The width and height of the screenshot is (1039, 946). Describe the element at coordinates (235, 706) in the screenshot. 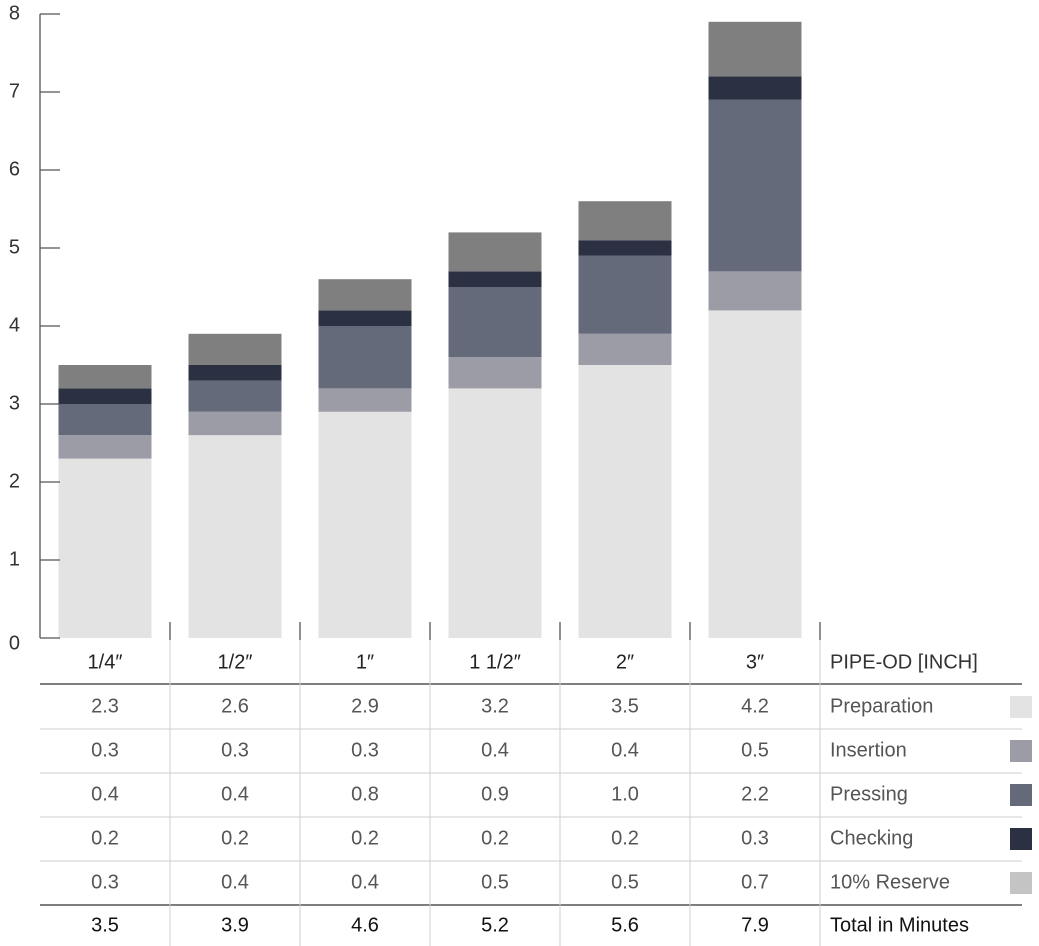

I see `data-label: 2.6` at that location.